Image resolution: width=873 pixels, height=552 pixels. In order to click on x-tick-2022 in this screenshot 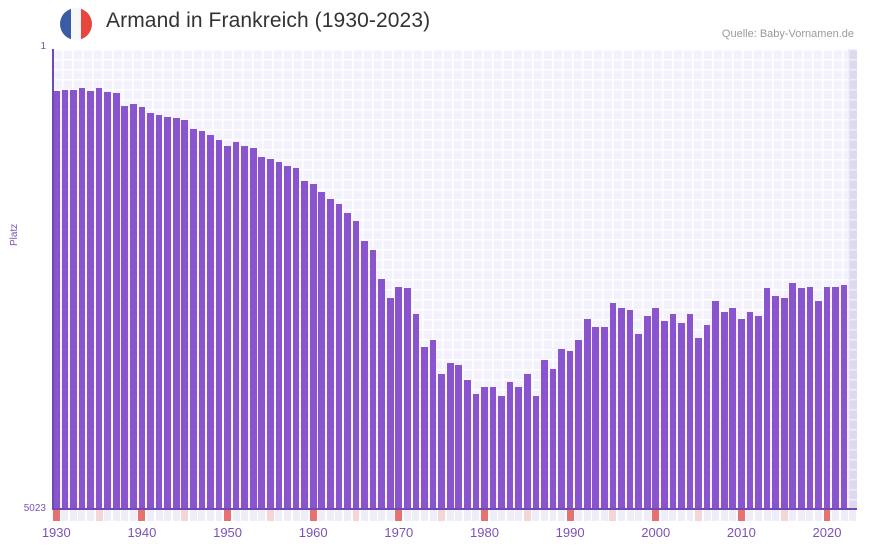, I will do `click(844, 515)`.